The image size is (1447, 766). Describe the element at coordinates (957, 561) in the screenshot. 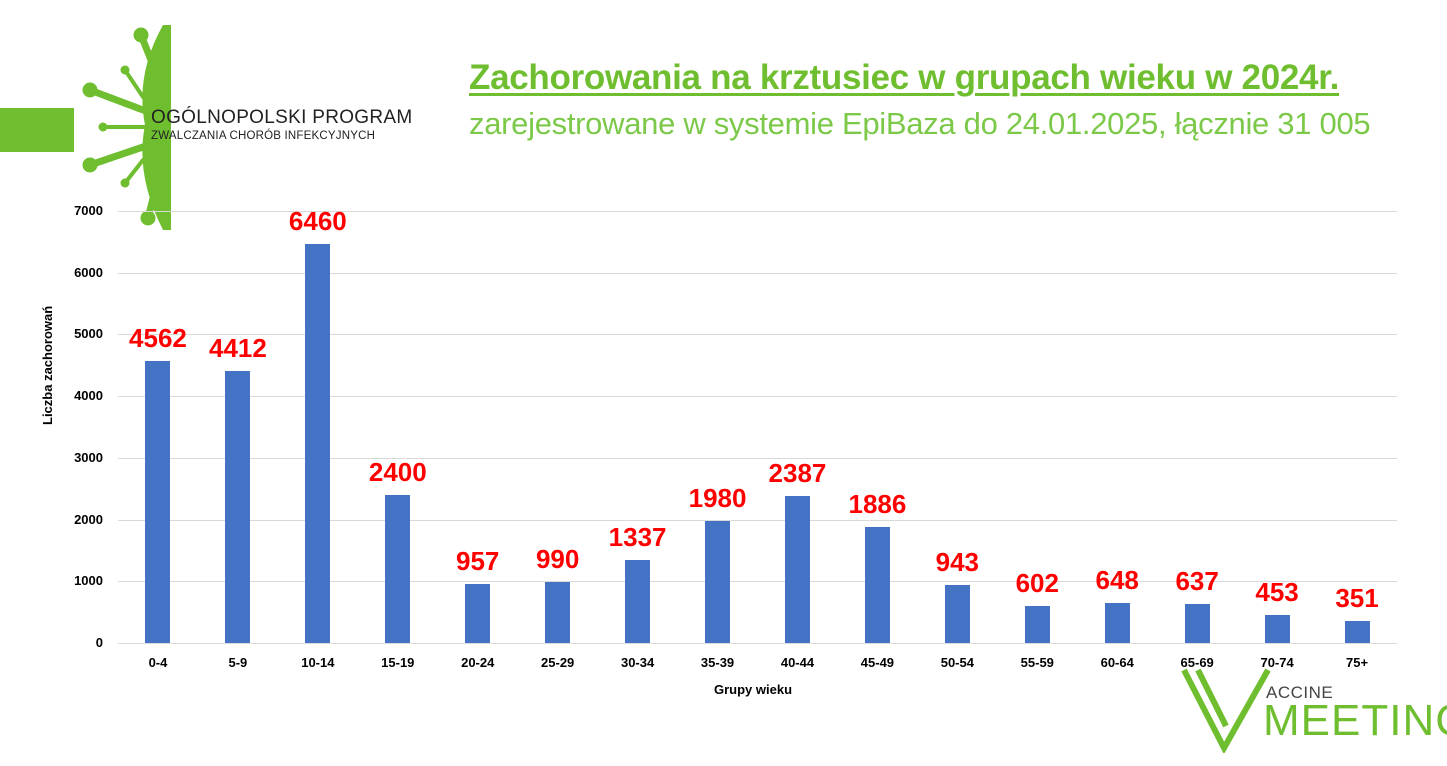

I see `data-label: 943` at that location.